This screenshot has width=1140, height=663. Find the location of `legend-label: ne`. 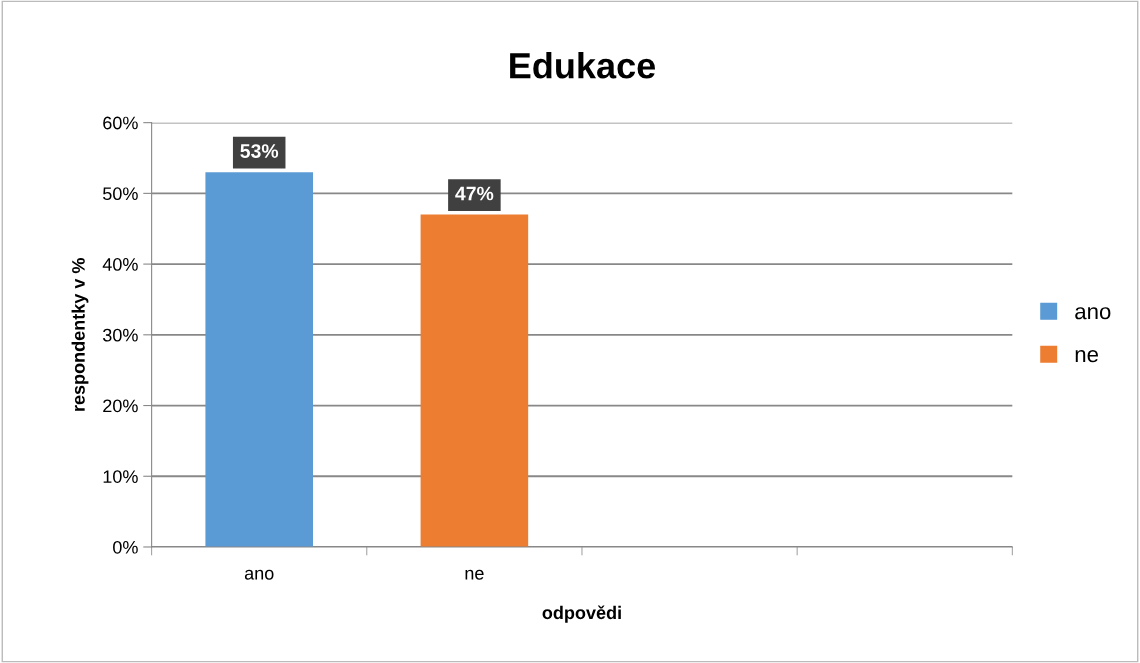

legend-label: ne is located at coordinates (1086, 356).